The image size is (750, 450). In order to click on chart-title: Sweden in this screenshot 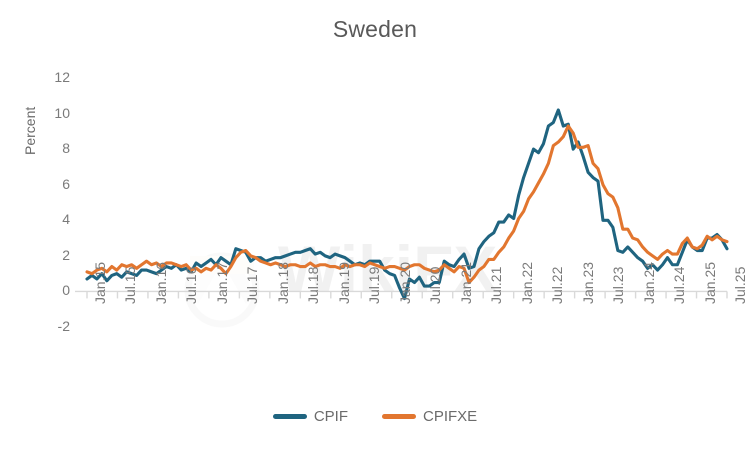, I will do `click(375, 29)`.